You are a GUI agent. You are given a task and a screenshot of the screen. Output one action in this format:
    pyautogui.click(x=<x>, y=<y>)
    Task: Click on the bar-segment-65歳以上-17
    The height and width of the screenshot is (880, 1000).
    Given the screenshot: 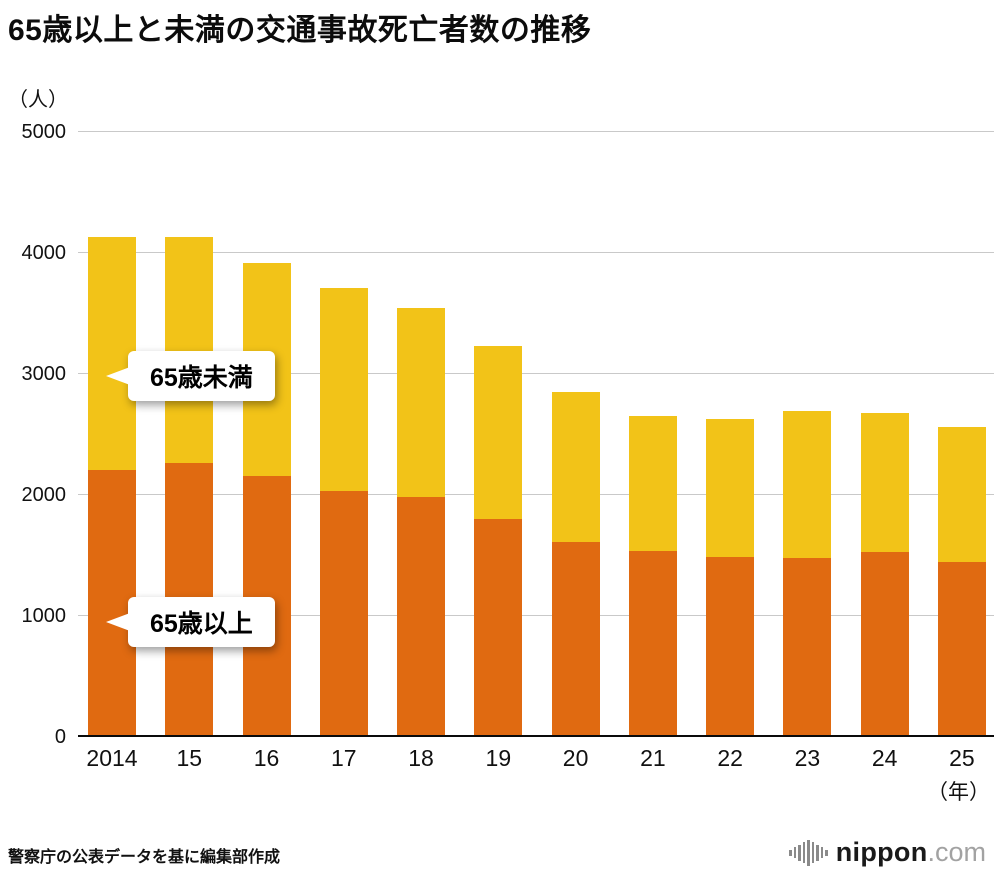 What is the action you would take?
    pyautogui.click(x=343, y=612)
    